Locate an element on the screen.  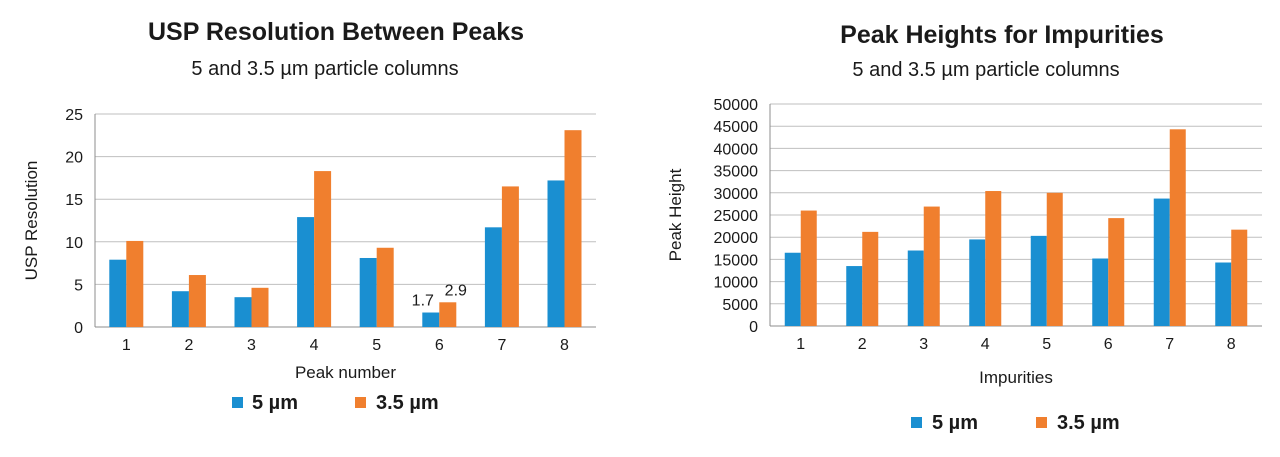
y-tick-label: 35000 is located at coordinates (736, 172).